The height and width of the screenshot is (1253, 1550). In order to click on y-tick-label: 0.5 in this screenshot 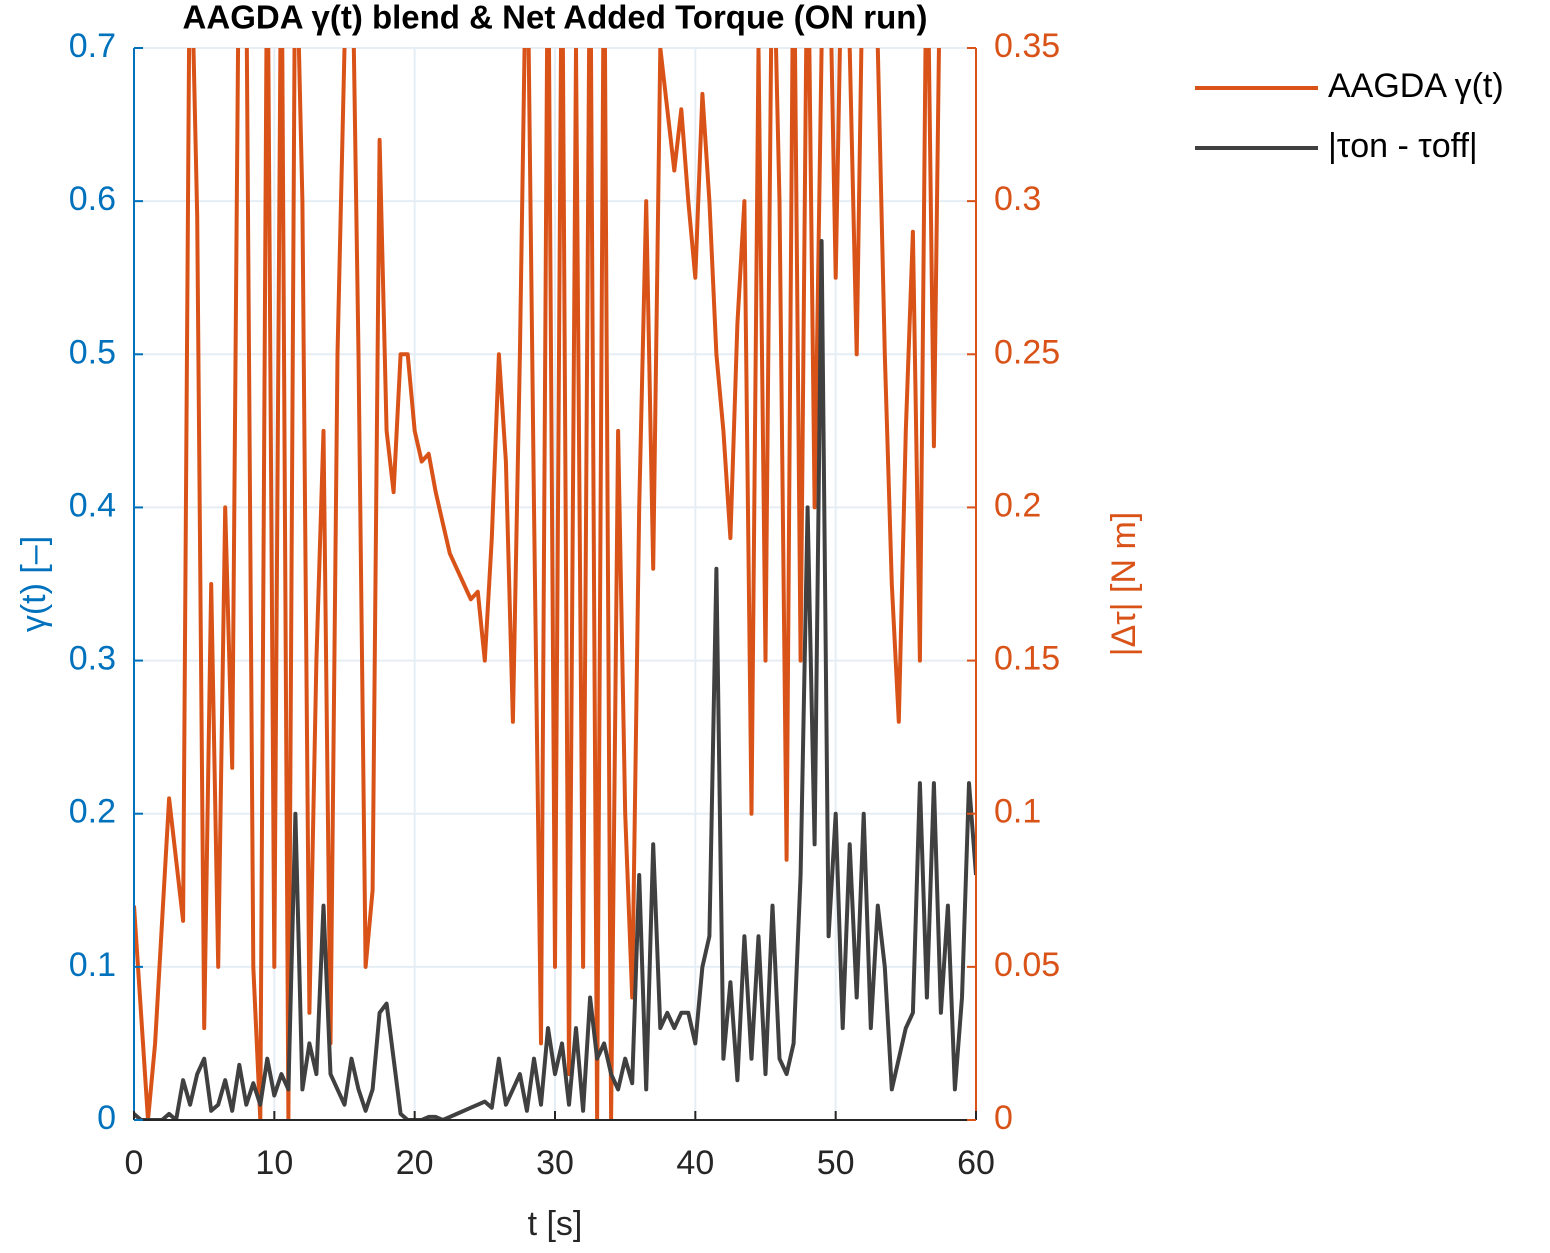, I will do `click(92, 352)`.